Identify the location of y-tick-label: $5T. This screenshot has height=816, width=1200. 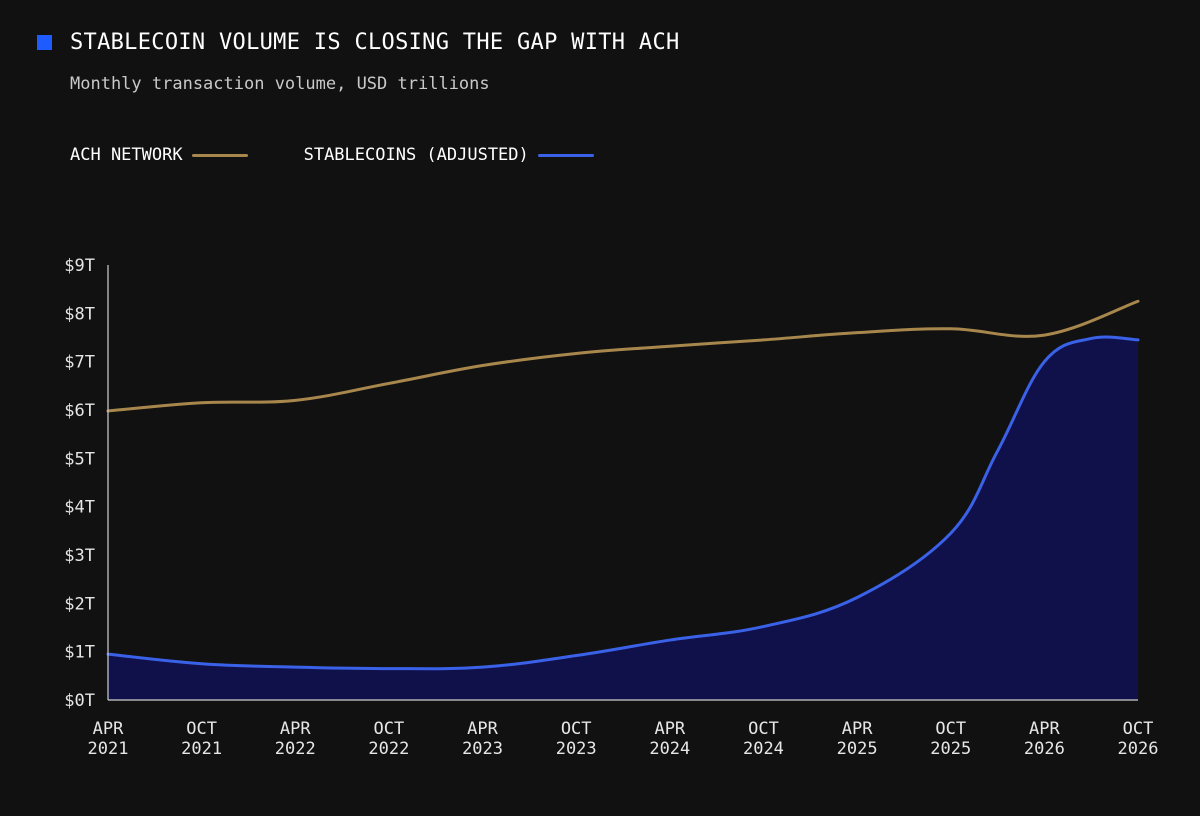
(79, 459).